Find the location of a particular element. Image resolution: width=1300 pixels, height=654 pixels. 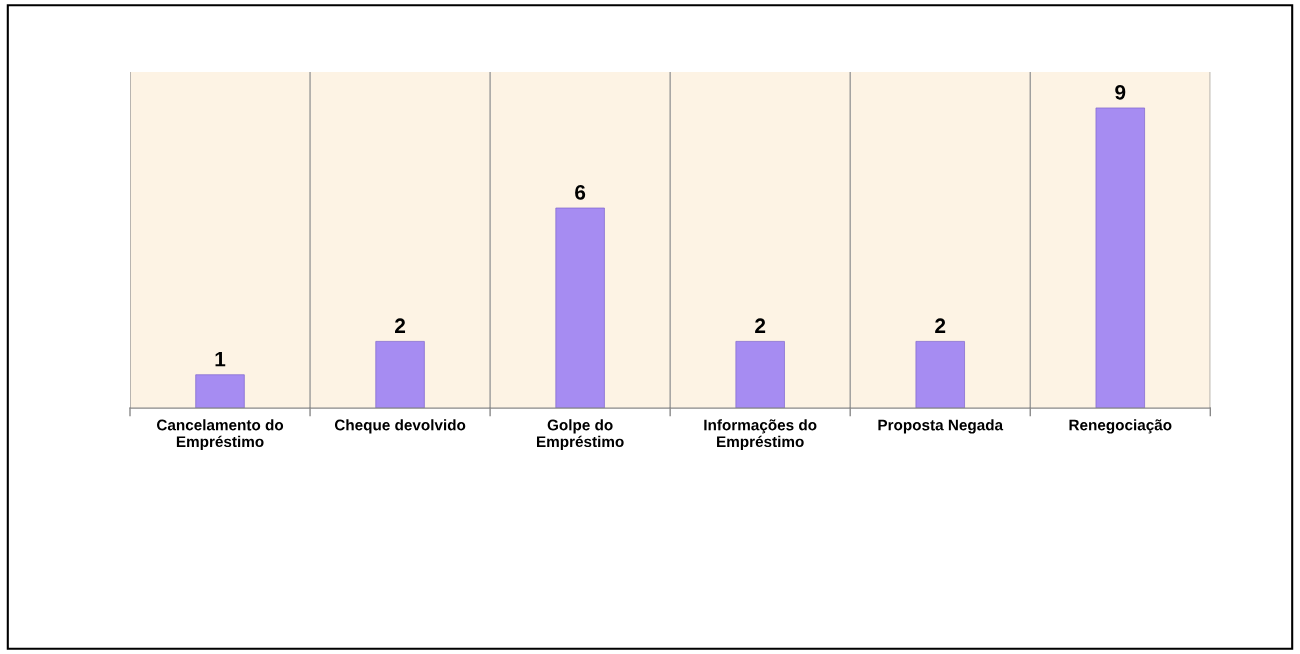

x-tick-label: Renegociação is located at coordinates (1120, 426).